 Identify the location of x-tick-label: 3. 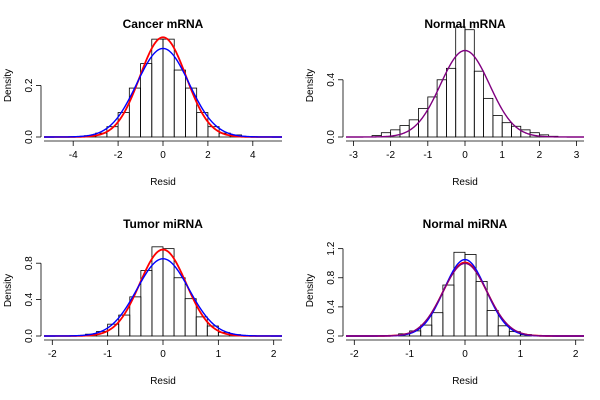
(577, 155).